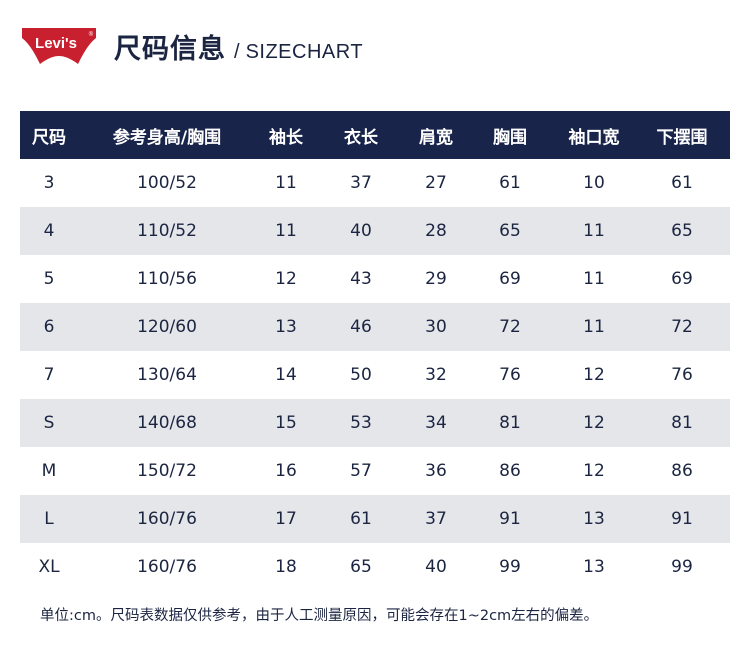 The width and height of the screenshot is (750, 655). Describe the element at coordinates (375, 567) in the screenshot. I see `table-row: XL 160/76 18 65 40 99 13 99` at that location.